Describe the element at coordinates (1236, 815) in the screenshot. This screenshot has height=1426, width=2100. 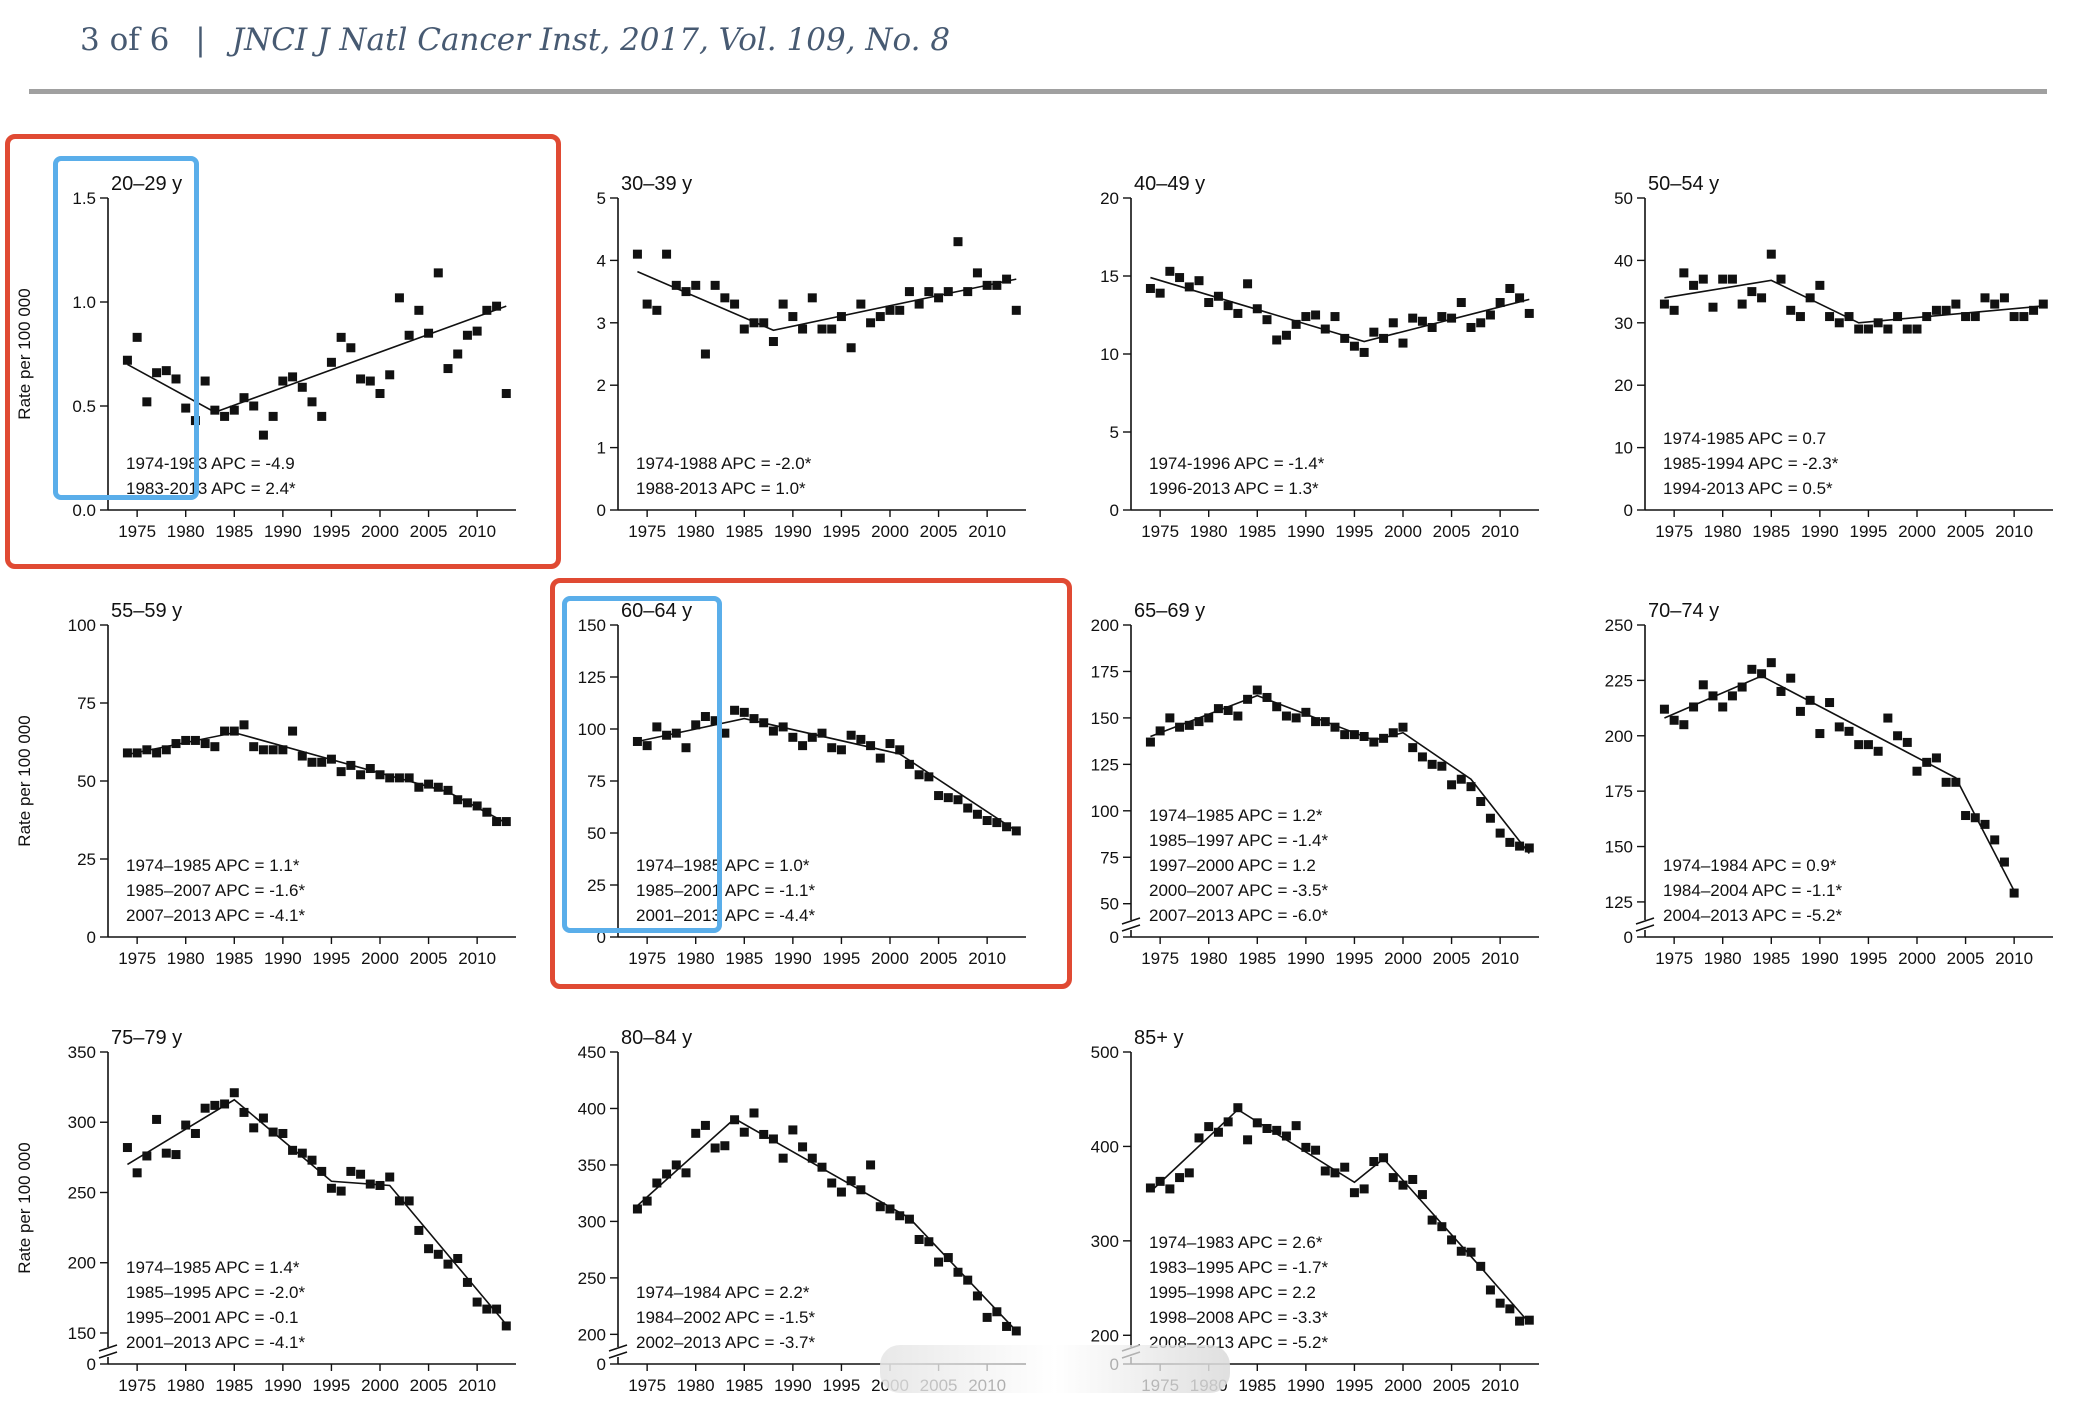
I see `apc-annotation: 1974–1985 APC = 1.2*` at that location.